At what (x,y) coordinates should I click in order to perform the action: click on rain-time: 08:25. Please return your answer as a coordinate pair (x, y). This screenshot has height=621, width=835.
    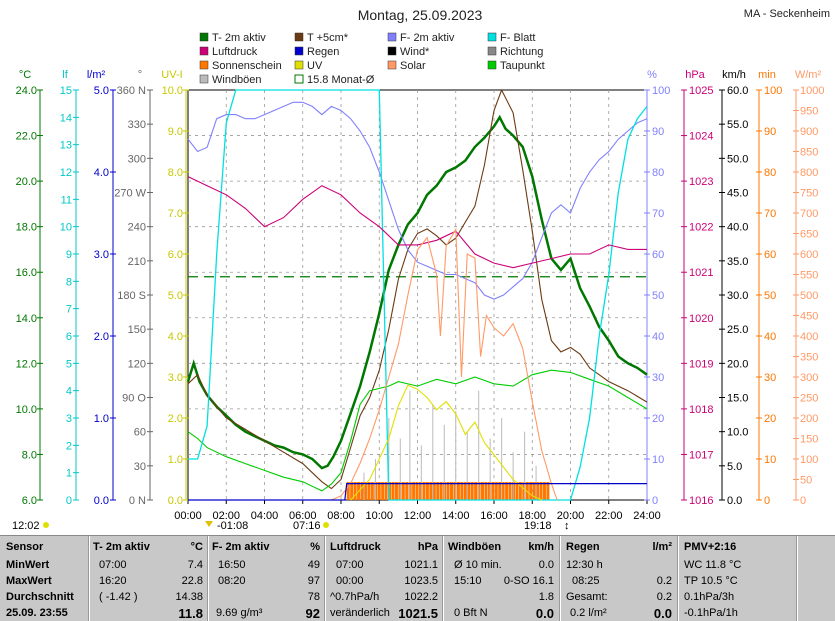
    Looking at the image, I should click on (586, 581).